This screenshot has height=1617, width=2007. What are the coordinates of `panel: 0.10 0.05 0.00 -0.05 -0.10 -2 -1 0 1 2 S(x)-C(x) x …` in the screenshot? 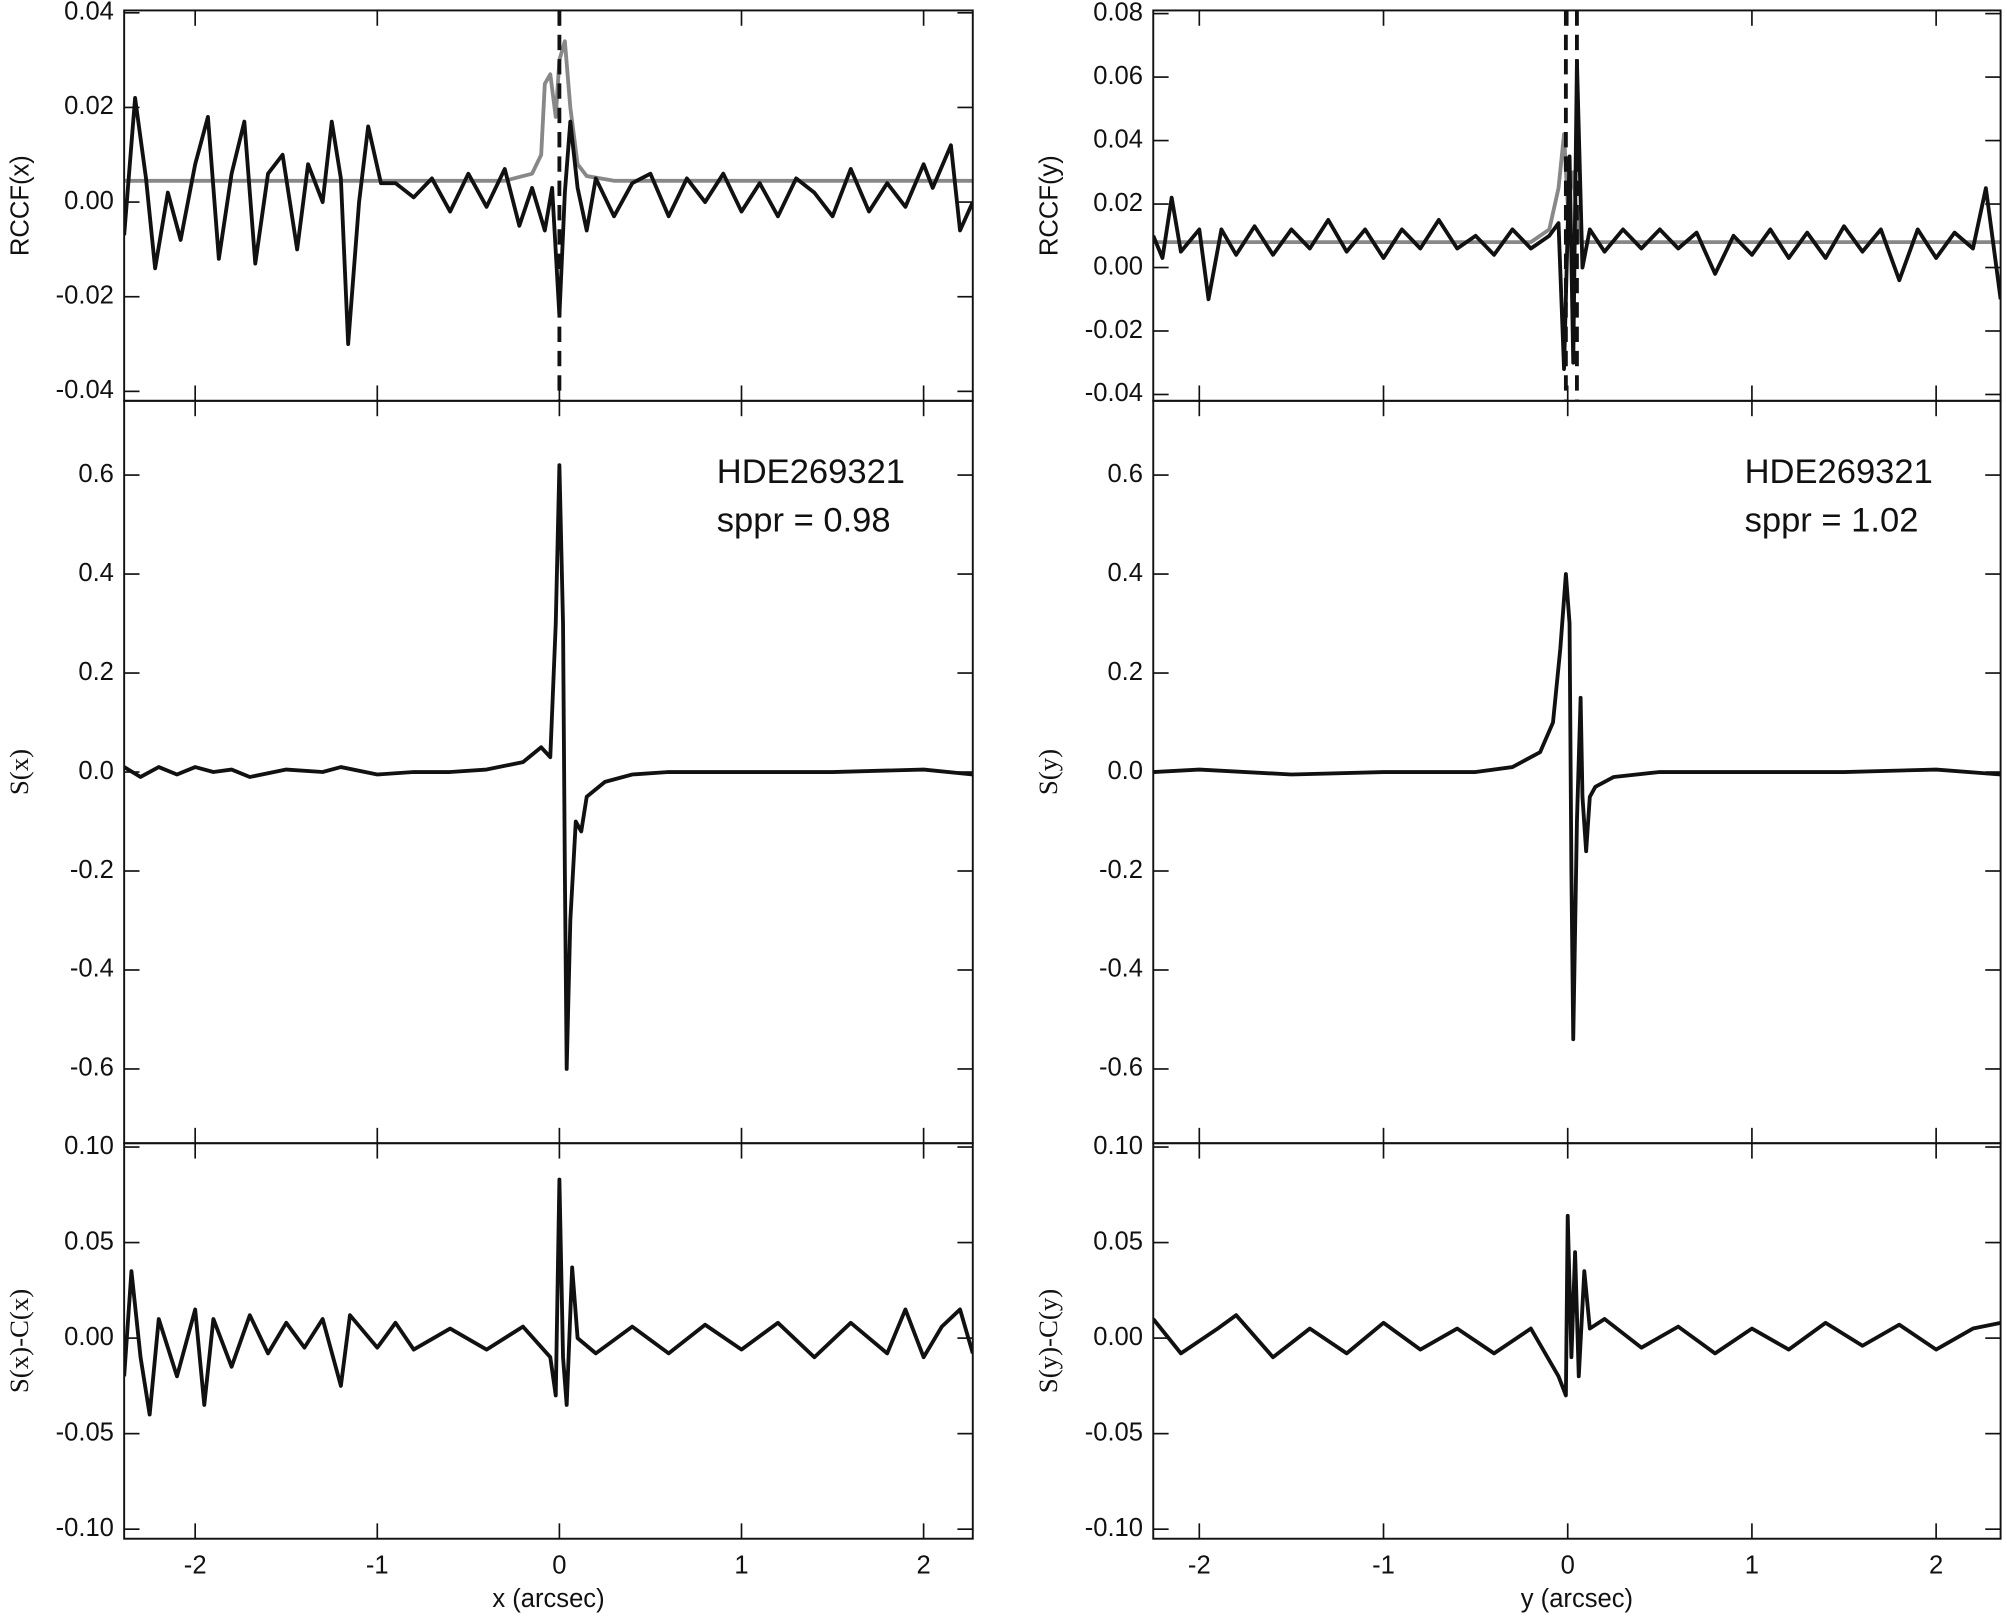 It's located at (489, 1372).